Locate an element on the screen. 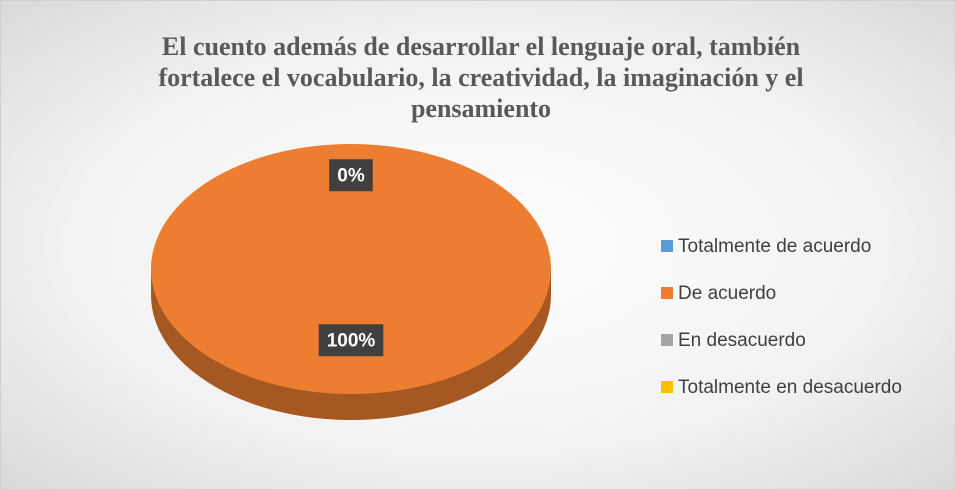 The image size is (956, 490). data-label-text: 0% is located at coordinates (351, 175).